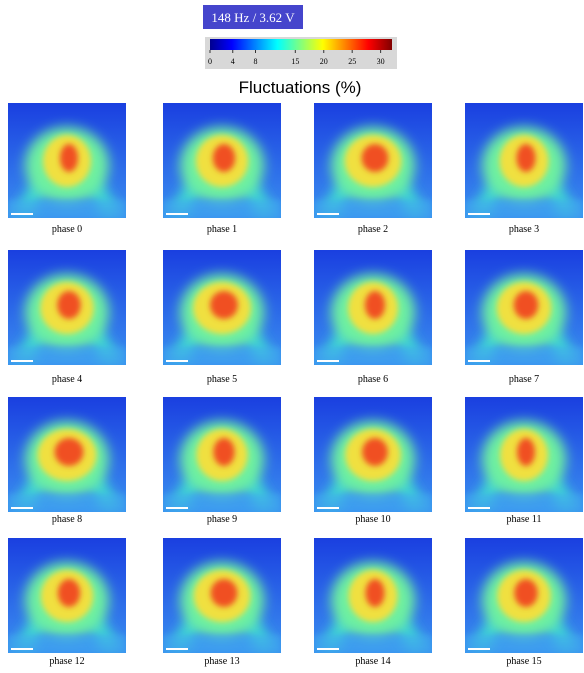 The width and height of the screenshot is (584, 673). I want to click on heatmap-panel: phase 0, so click(67, 169).